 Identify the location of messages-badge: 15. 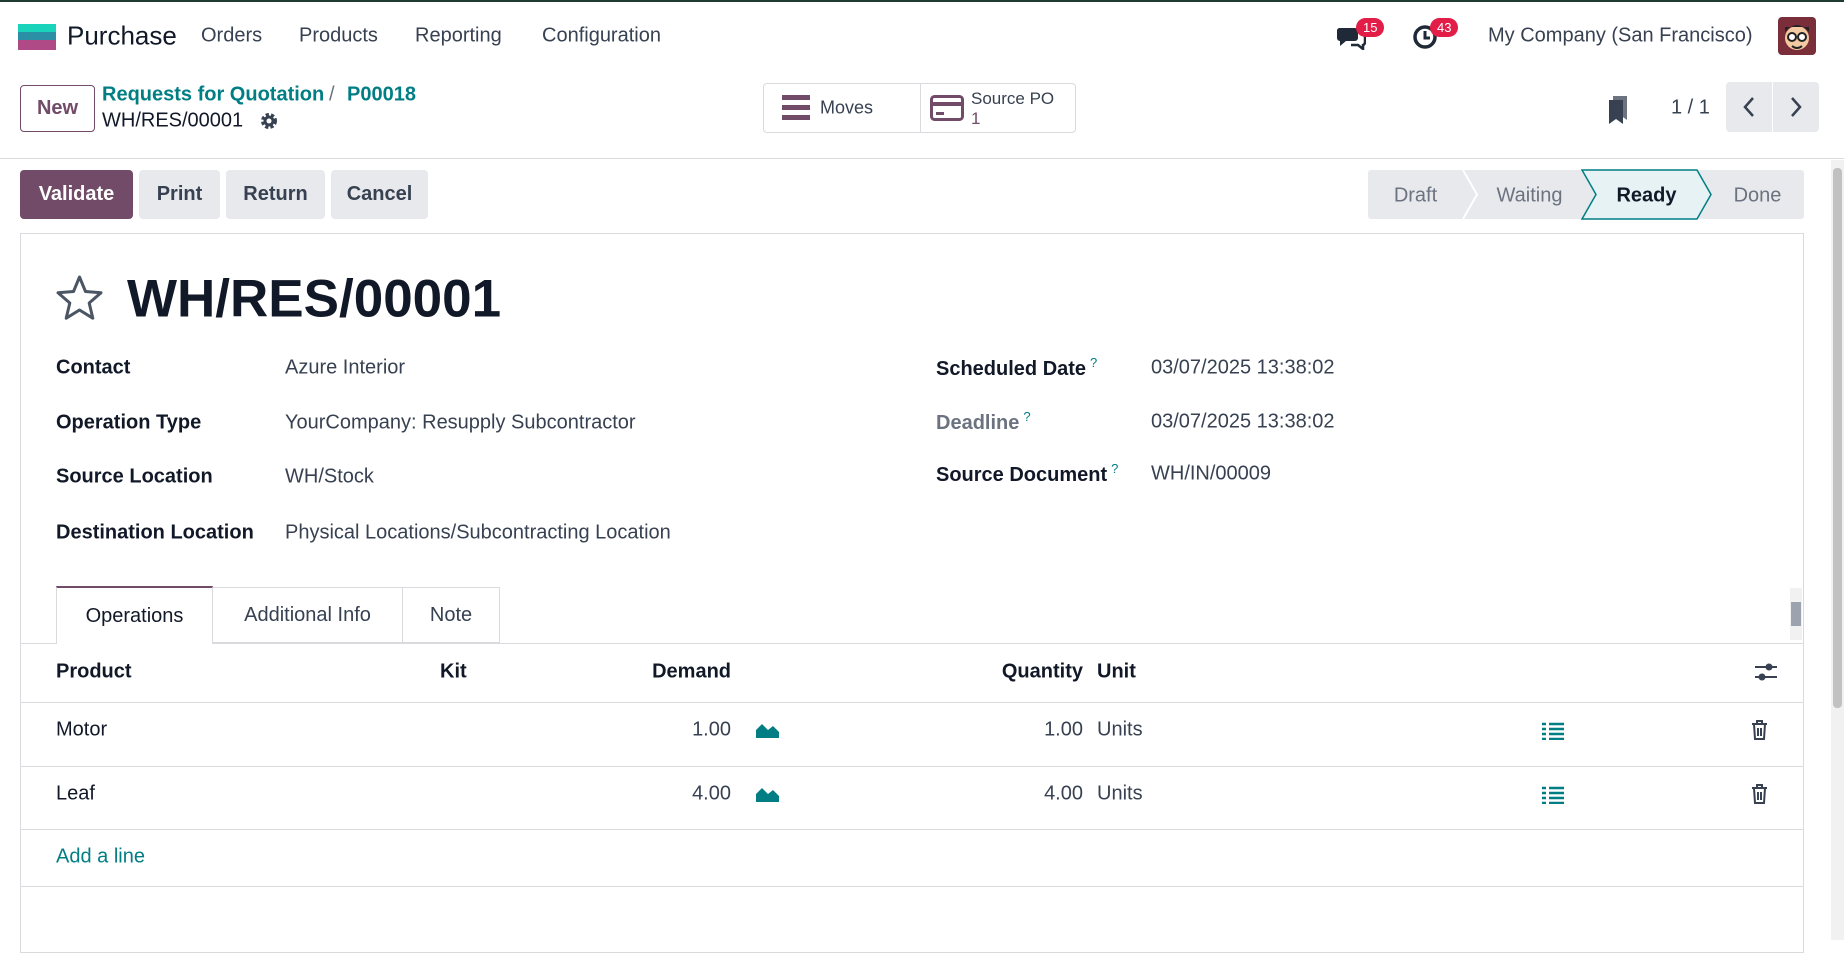
(1370, 27).